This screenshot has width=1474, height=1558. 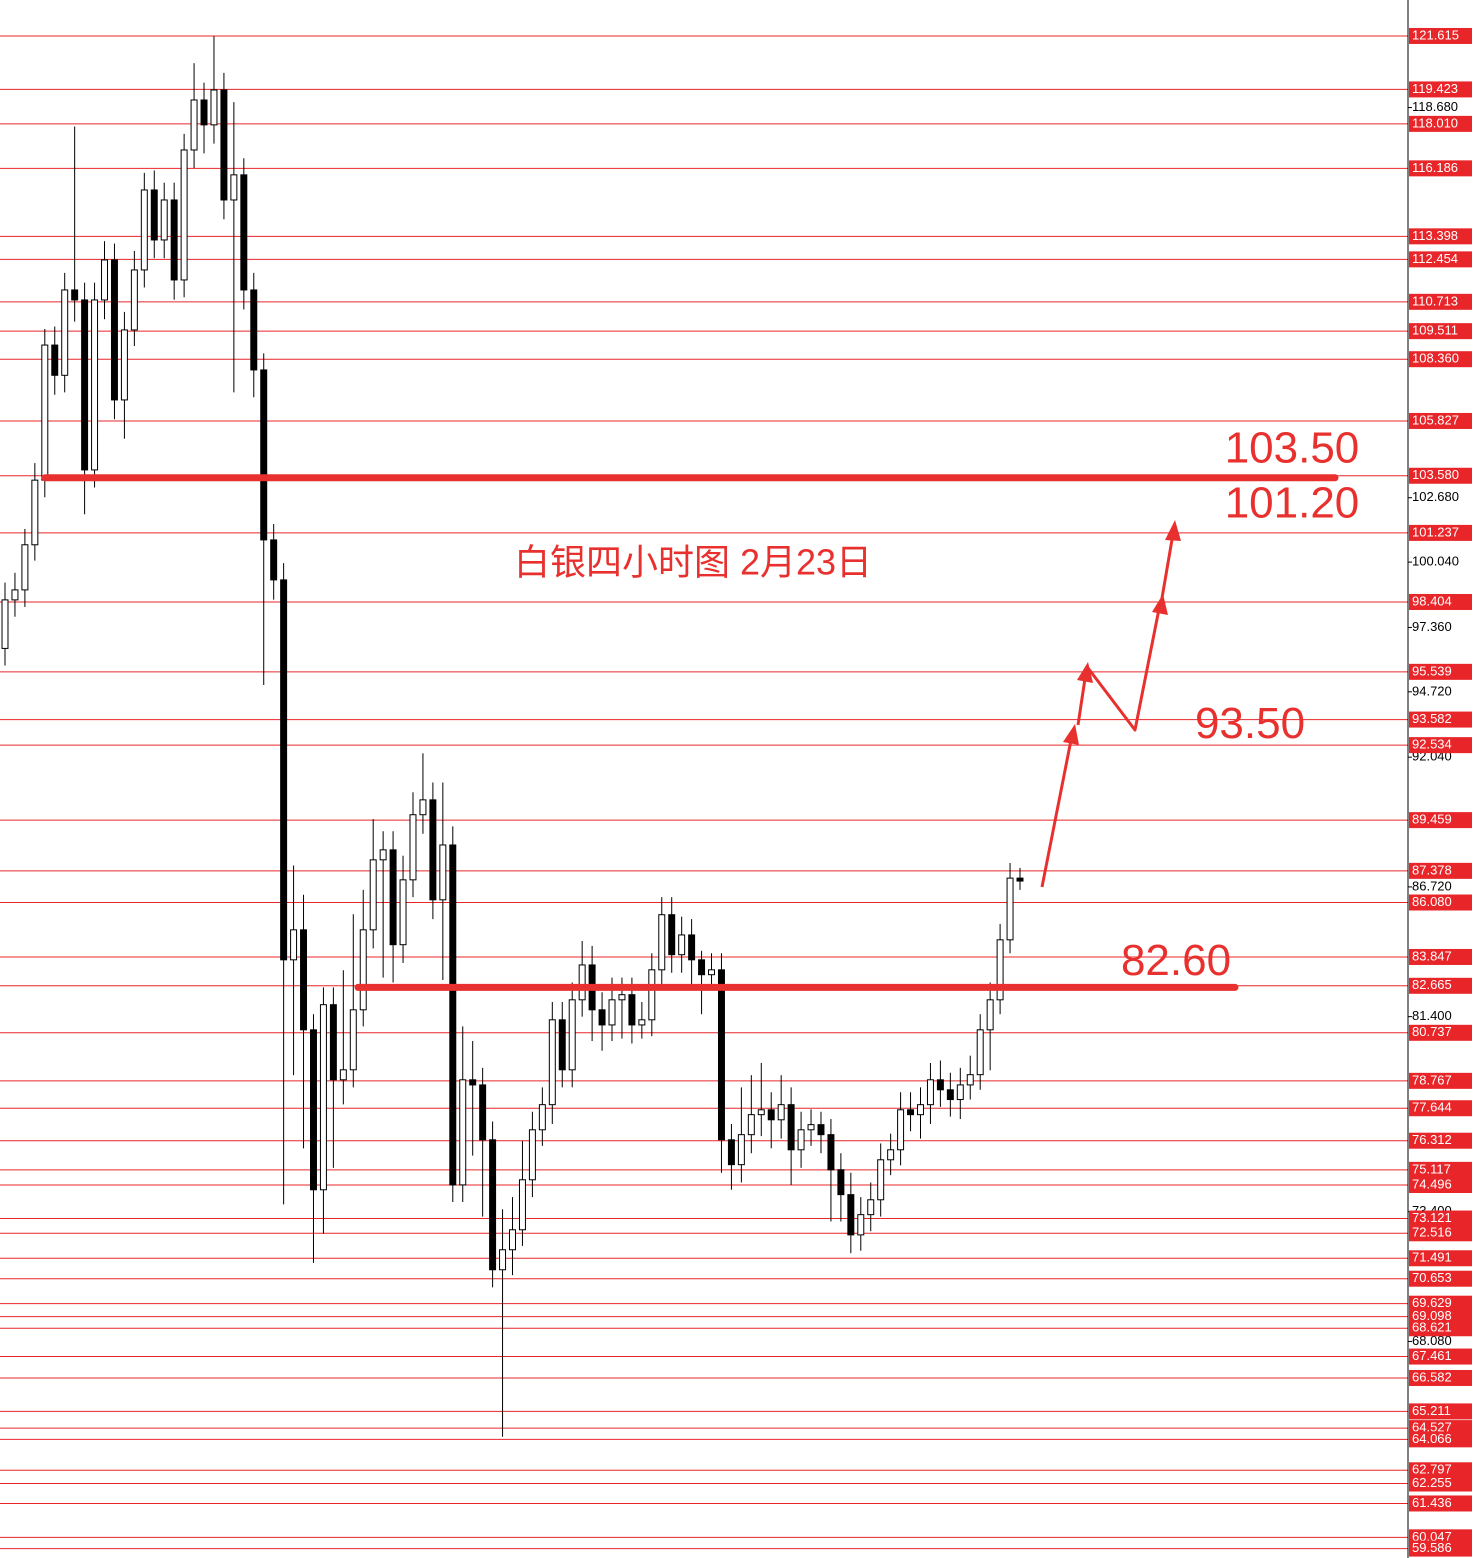 I want to click on forecast-arrows, so click(x=1108, y=707).